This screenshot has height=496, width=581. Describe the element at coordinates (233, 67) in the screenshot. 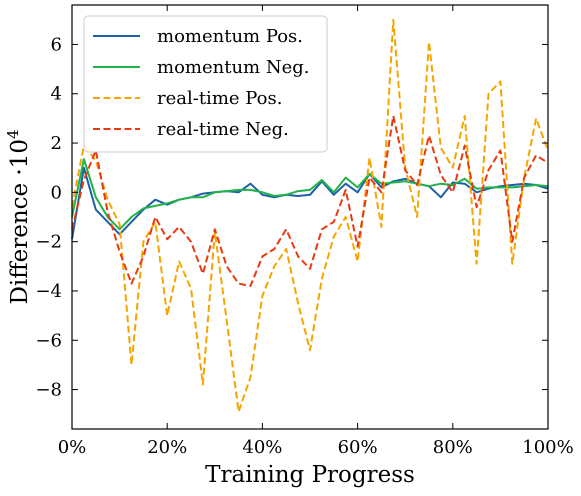

I see `legend-label: momentum Neg.` at that location.